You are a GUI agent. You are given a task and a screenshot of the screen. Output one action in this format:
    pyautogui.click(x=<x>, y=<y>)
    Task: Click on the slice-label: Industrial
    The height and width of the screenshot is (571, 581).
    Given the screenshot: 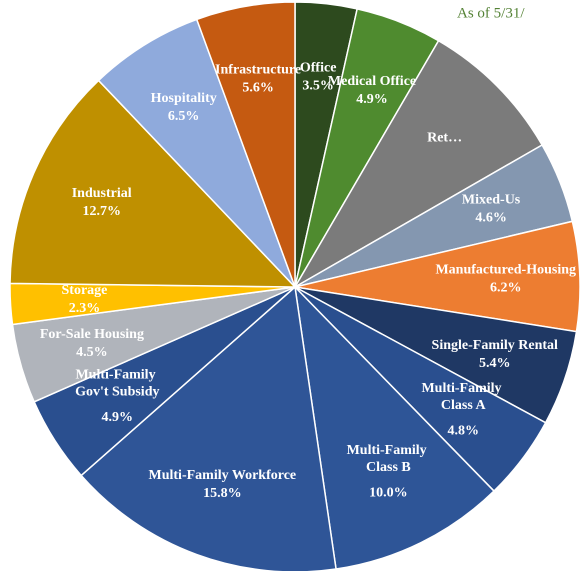 What is the action you would take?
    pyautogui.click(x=102, y=193)
    